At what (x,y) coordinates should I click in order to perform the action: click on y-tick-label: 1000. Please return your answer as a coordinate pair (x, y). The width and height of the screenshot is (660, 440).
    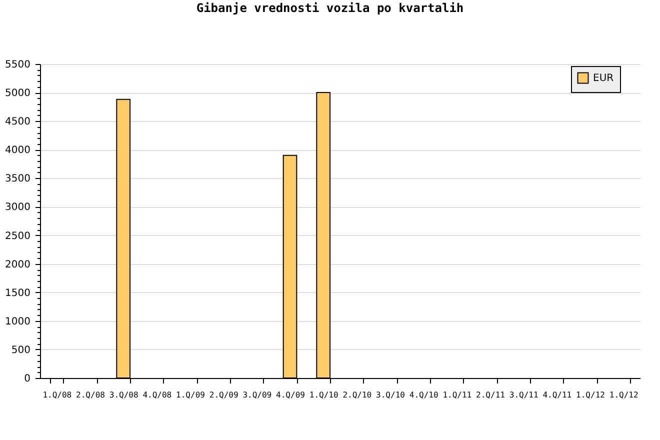
    Looking at the image, I should click on (17, 322).